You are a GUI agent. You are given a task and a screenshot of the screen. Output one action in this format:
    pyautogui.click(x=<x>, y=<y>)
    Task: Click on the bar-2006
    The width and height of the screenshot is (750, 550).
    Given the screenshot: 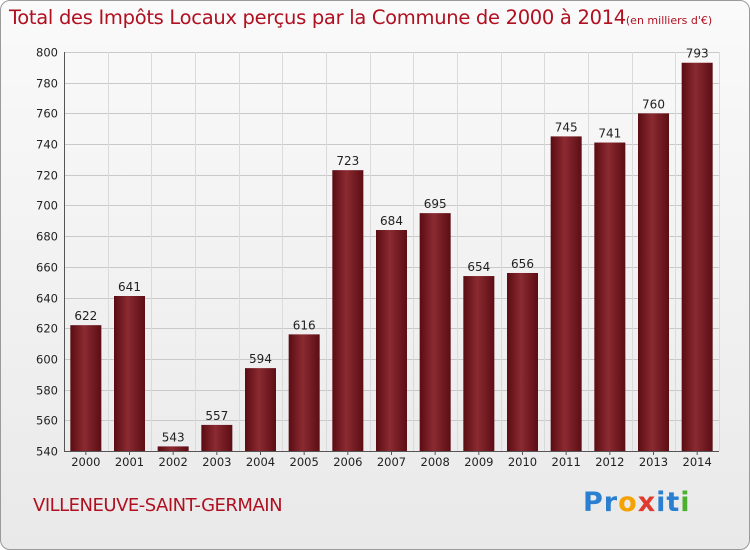 What is the action you would take?
    pyautogui.click(x=348, y=310)
    